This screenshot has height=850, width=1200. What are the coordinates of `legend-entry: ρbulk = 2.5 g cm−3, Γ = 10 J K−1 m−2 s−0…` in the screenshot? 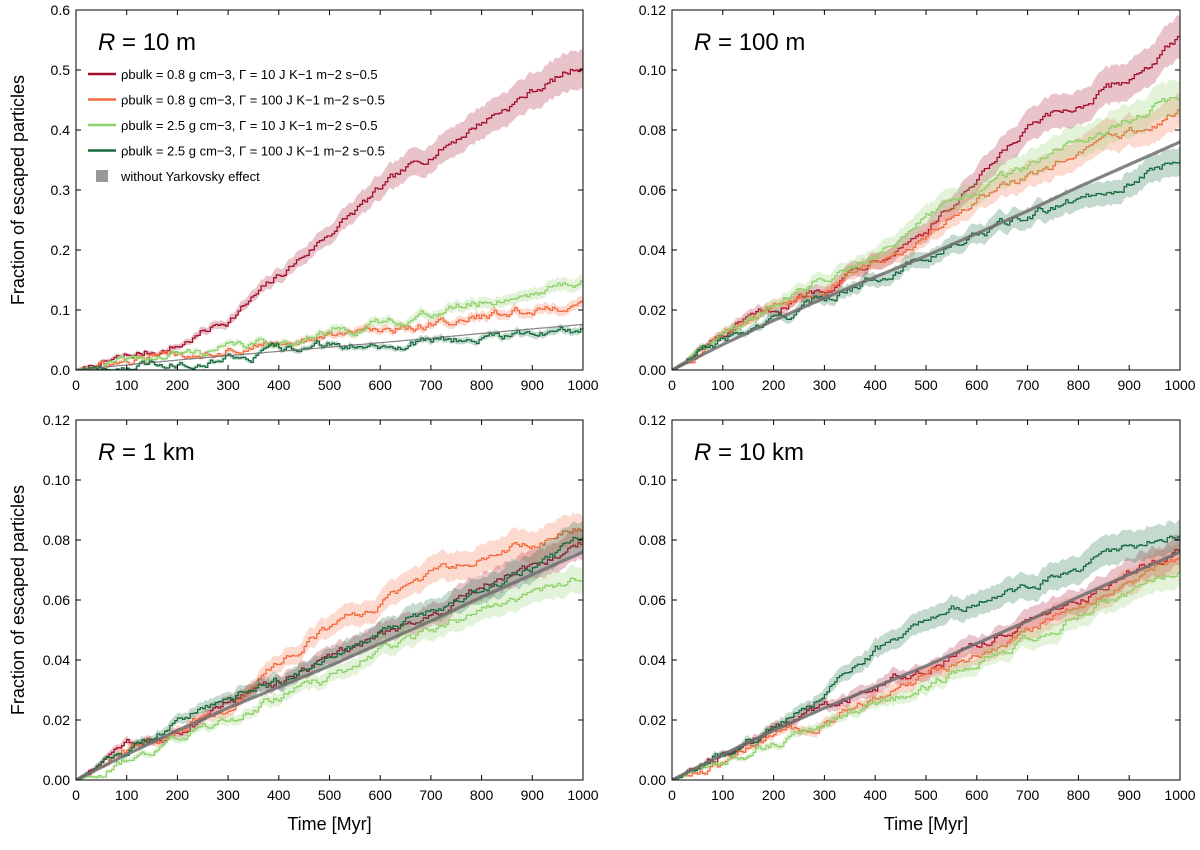 It's located at (249, 125).